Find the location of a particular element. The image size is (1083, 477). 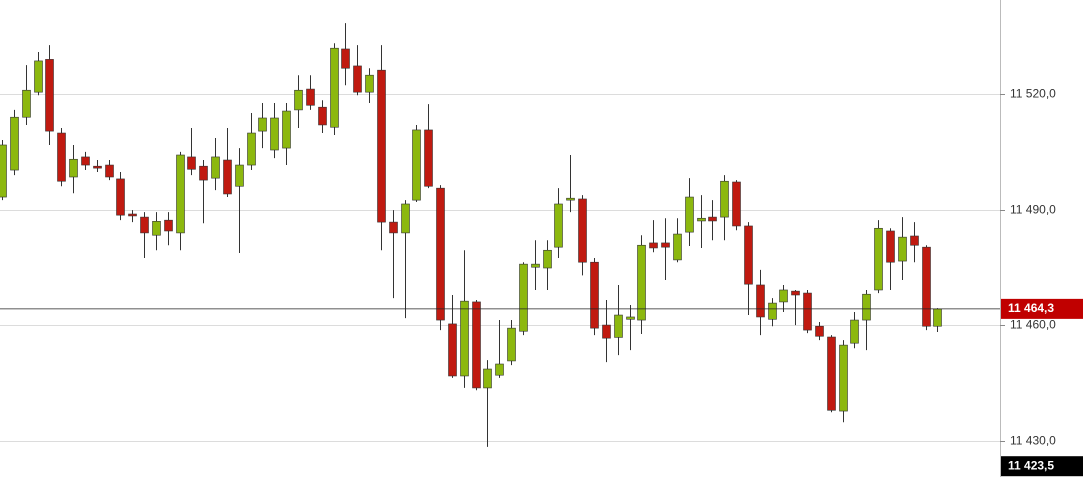

price-label: 11 464,3 is located at coordinates (1031, 308).